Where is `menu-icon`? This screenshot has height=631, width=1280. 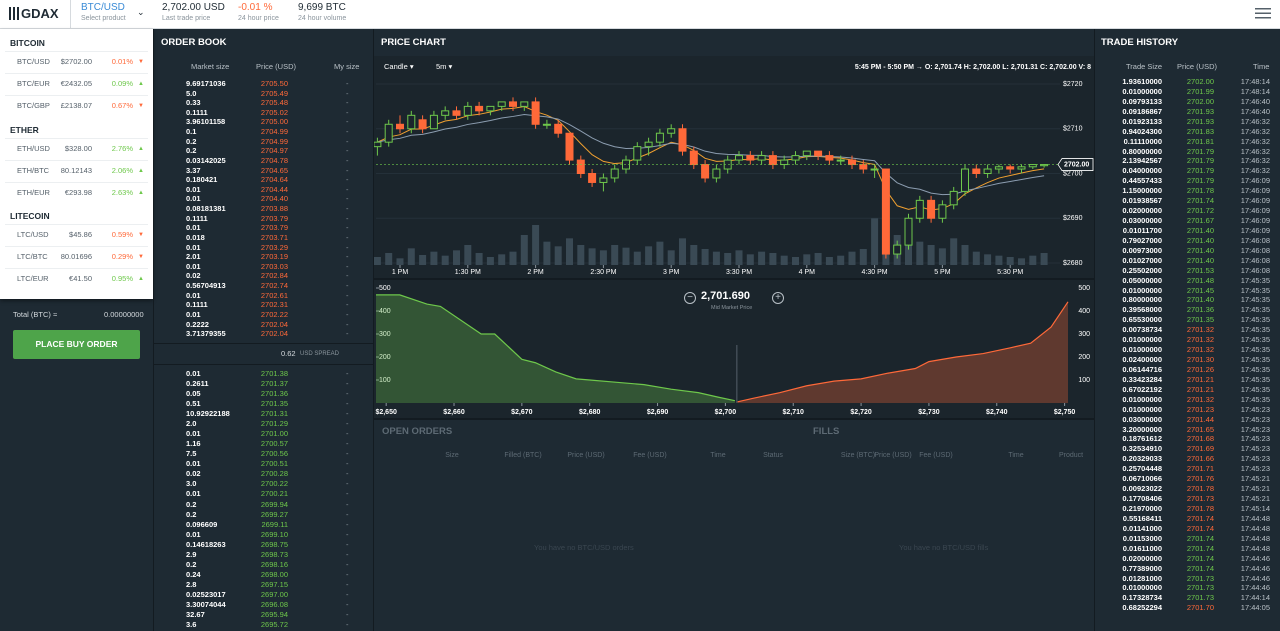
menu-icon is located at coordinates (1263, 13).